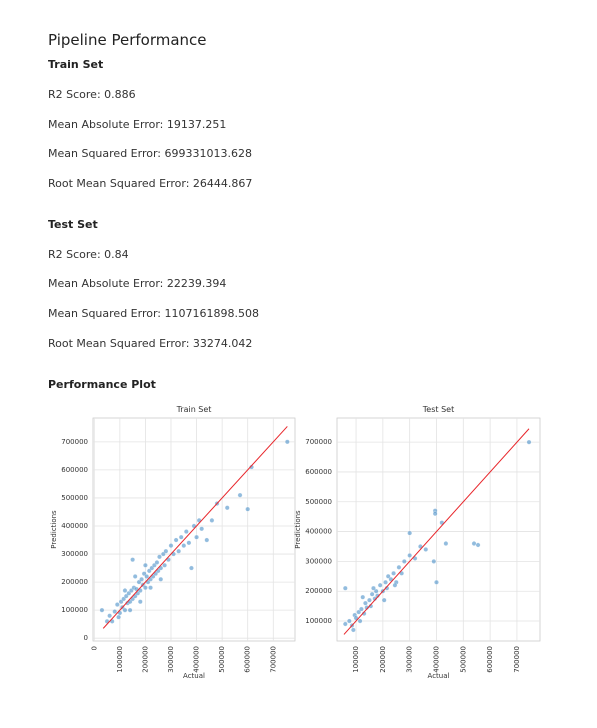 Image resolution: width=597 pixels, height=728 pixels. I want to click on x-tick-label: 100000, so click(356, 659).